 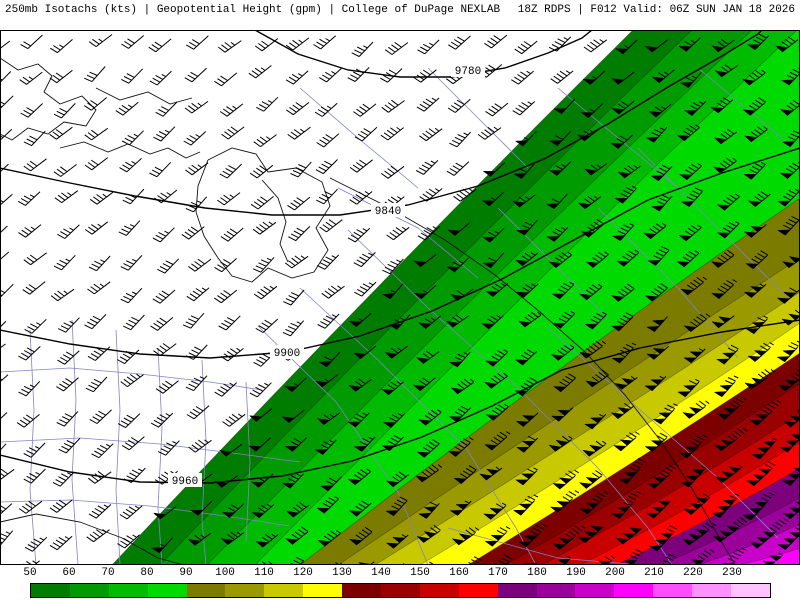 I want to click on legend-tick-150: 150, so click(x=420, y=573).